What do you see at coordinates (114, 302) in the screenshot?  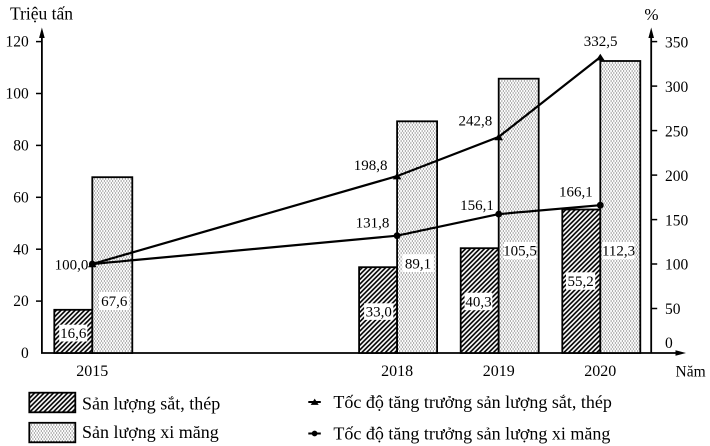 I see `svg-text: 67,6` at bounding box center [114, 302].